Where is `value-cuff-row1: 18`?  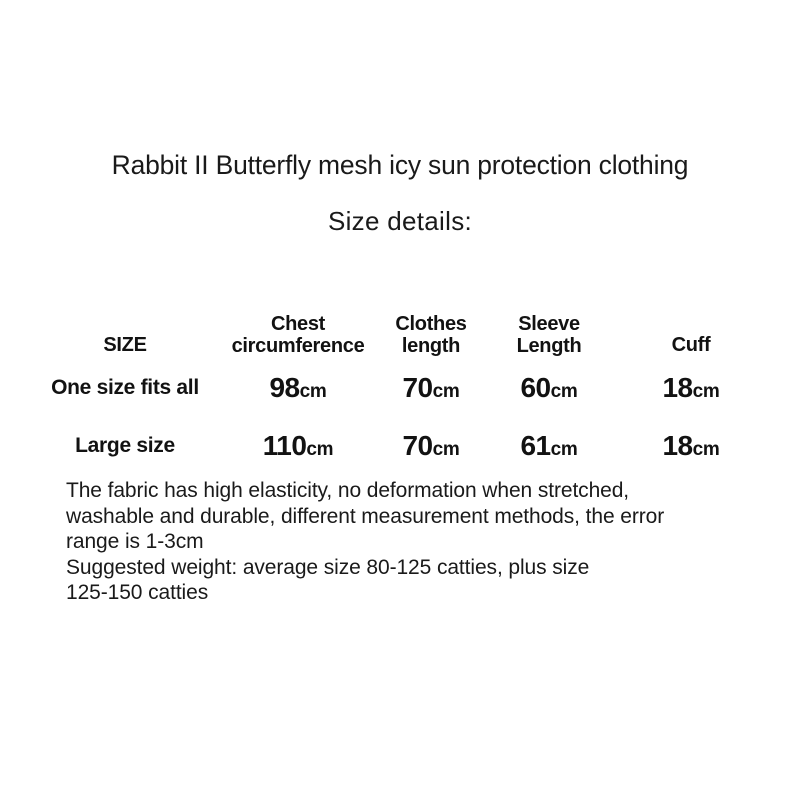
value-cuff-row1: 18 is located at coordinates (677, 387).